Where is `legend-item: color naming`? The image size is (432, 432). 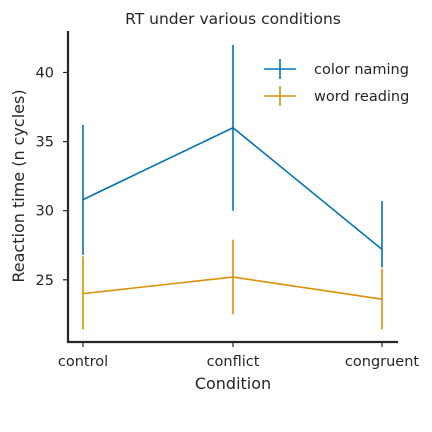 legend-item: color naming is located at coordinates (336, 69).